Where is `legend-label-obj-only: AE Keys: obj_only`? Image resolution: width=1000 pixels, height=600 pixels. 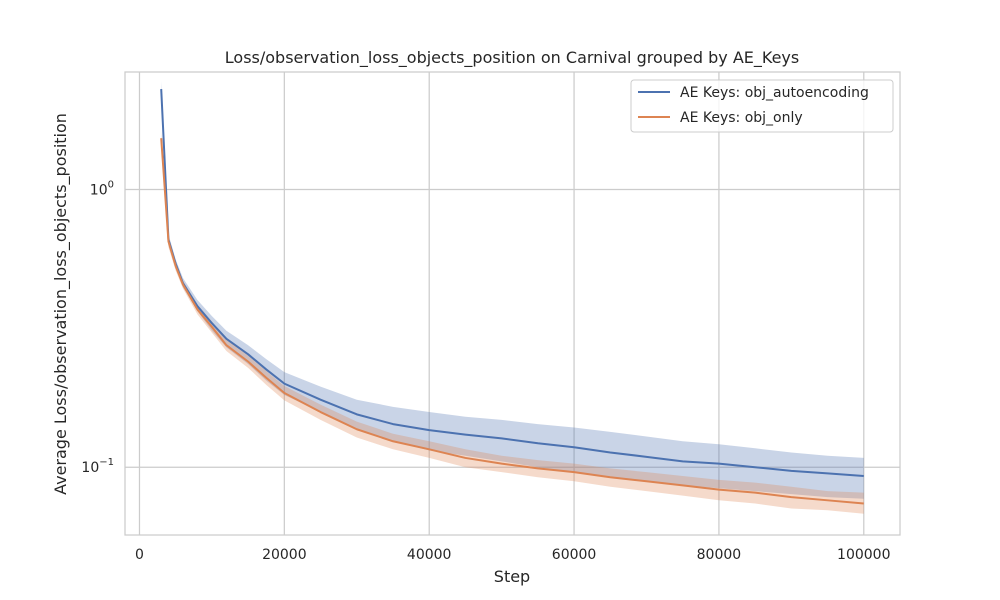 legend-label-obj-only: AE Keys: obj_only is located at coordinates (741, 118).